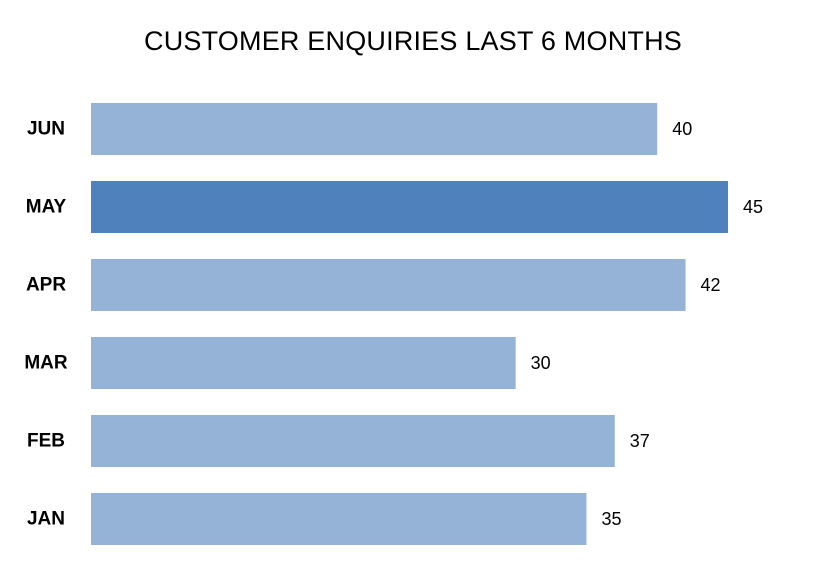  I want to click on bar-jan, so click(339, 519).